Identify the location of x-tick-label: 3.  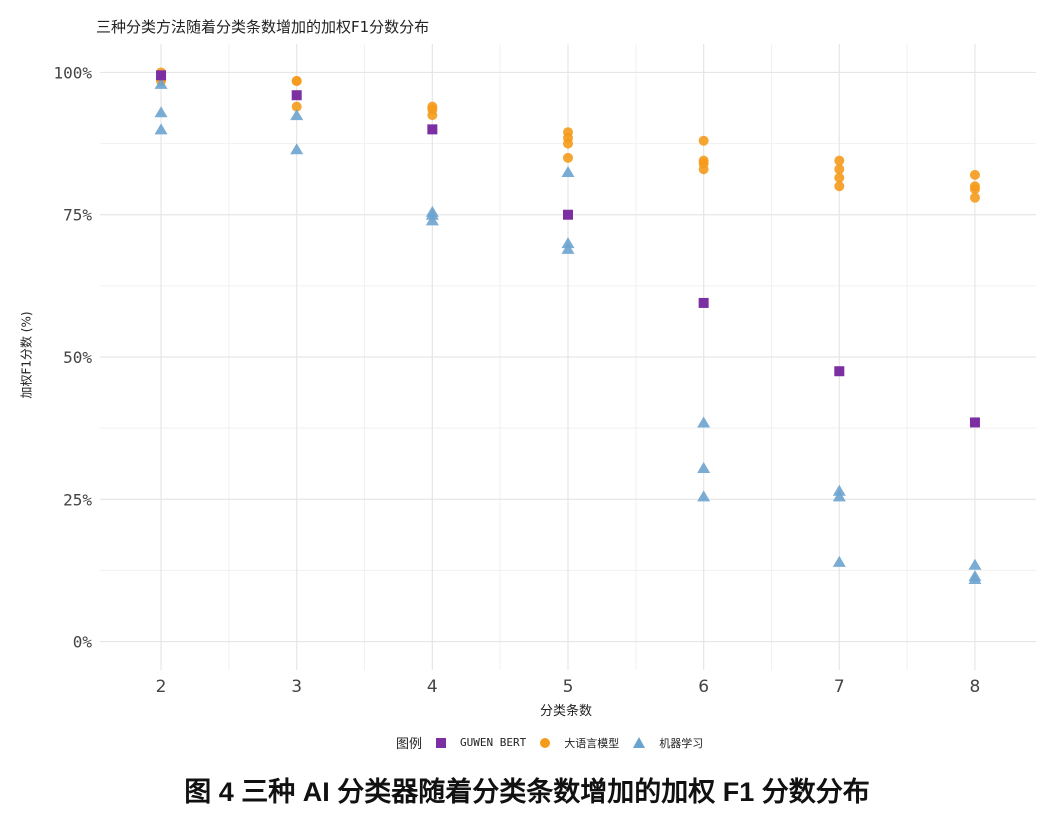
(296, 687).